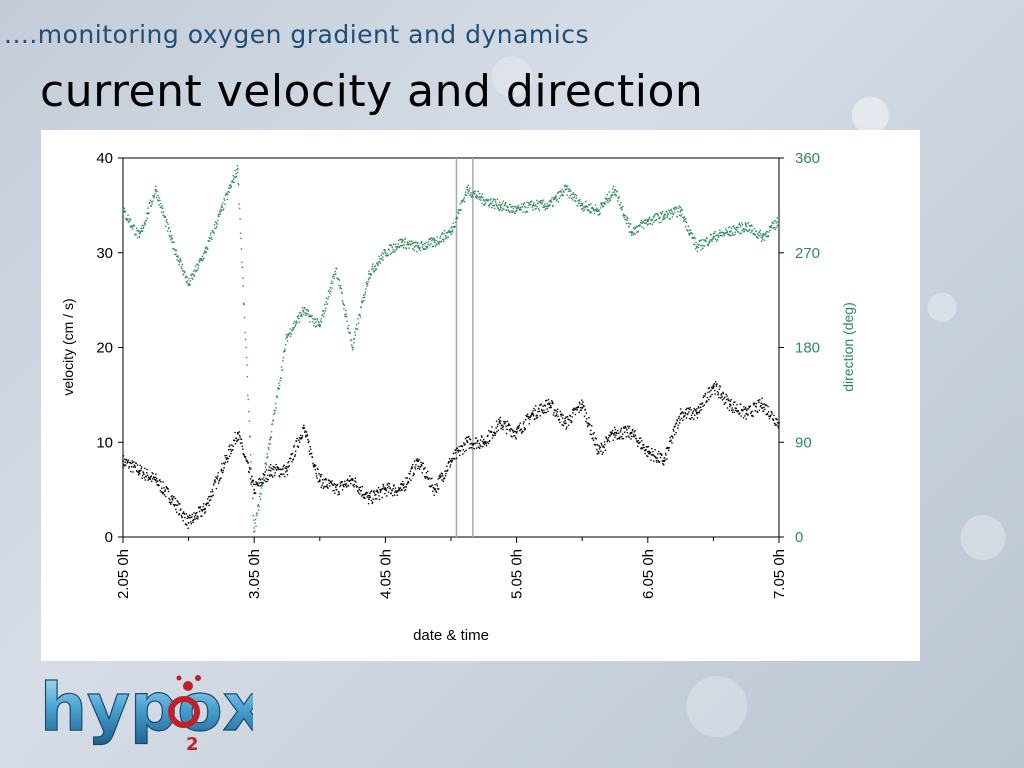  Describe the element at coordinates (451, 635) in the screenshot. I see `x-axis-label: date & time` at that location.